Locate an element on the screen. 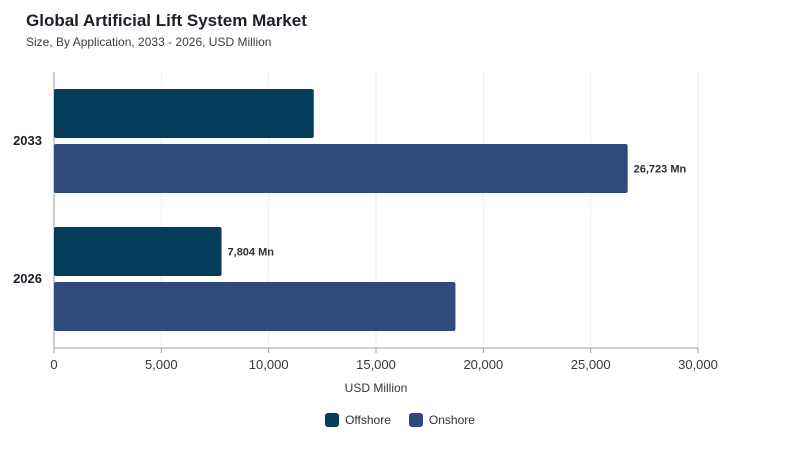 This screenshot has width=800, height=450. x-tick-label: 20,000 is located at coordinates (483, 364).